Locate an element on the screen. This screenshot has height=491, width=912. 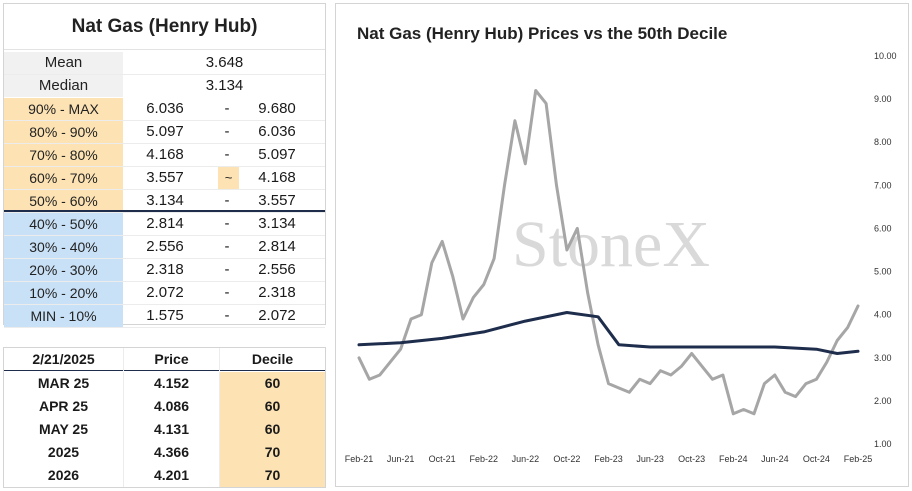
contract-label: 2025 is located at coordinates (64, 452).